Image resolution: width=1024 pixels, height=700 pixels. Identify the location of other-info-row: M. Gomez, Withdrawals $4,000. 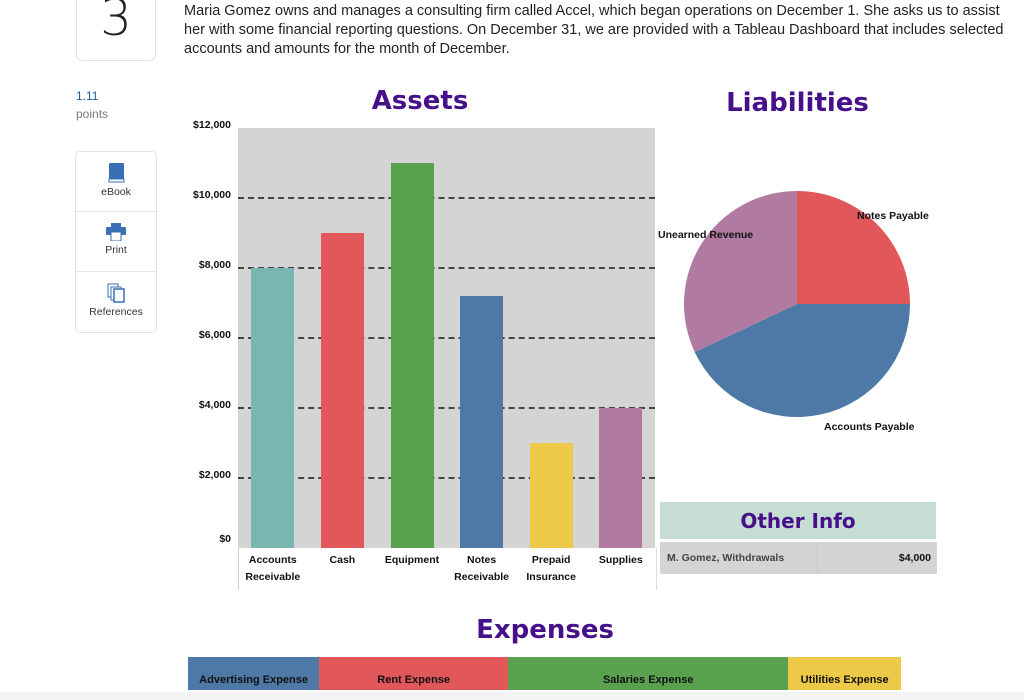
(798, 558).